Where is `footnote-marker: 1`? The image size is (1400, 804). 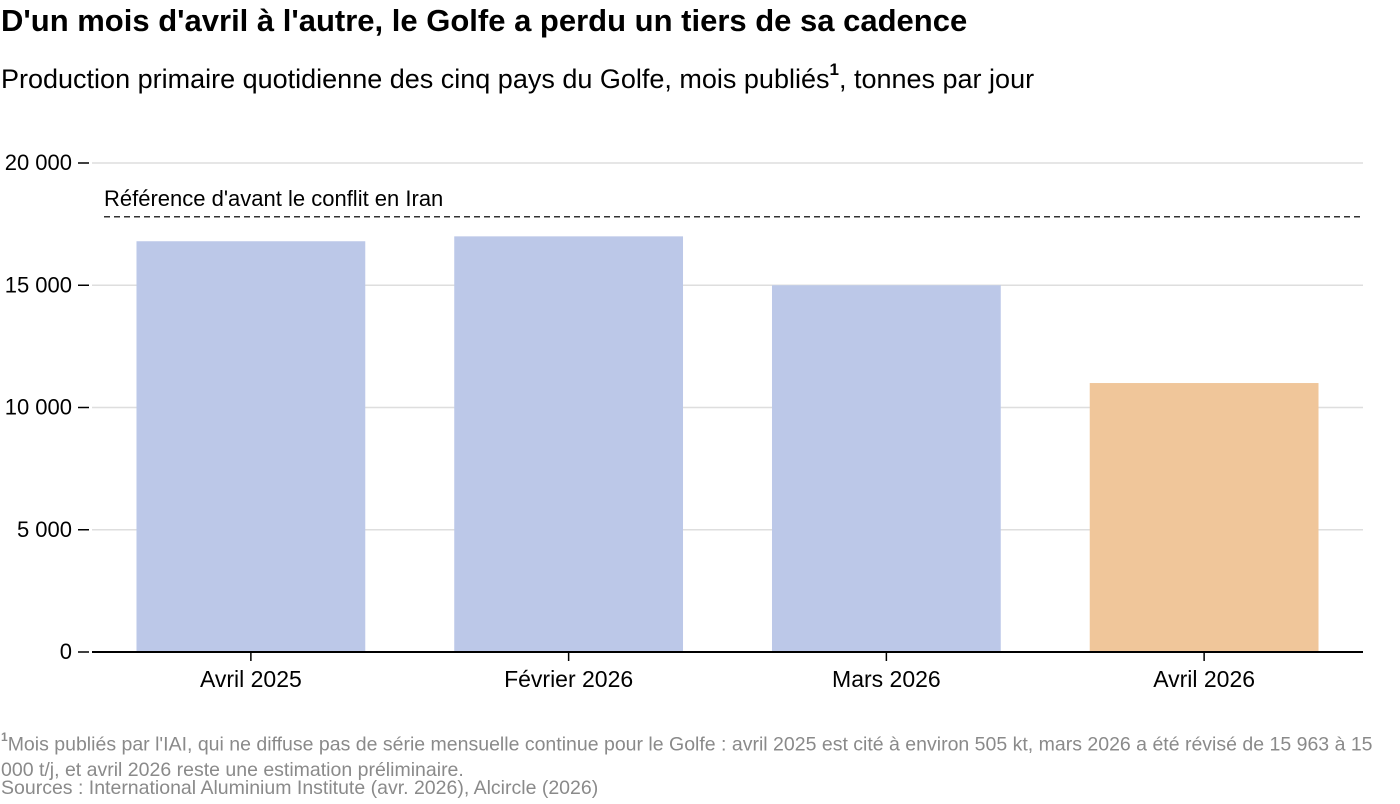
footnote-marker: 1 is located at coordinates (4, 737).